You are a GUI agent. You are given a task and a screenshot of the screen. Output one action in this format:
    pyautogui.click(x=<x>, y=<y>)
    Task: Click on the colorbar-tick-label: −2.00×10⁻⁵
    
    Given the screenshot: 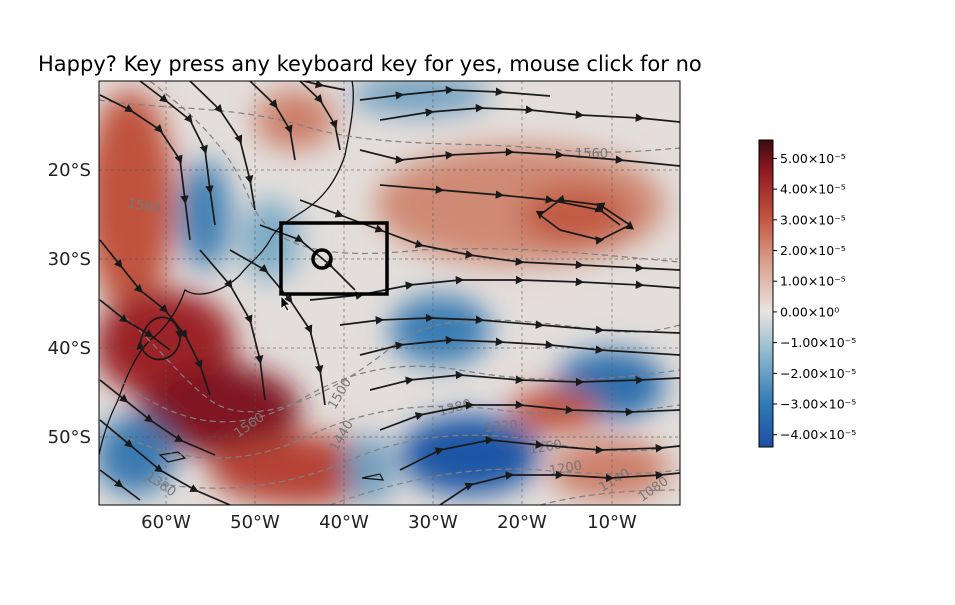 What is the action you would take?
    pyautogui.click(x=818, y=373)
    